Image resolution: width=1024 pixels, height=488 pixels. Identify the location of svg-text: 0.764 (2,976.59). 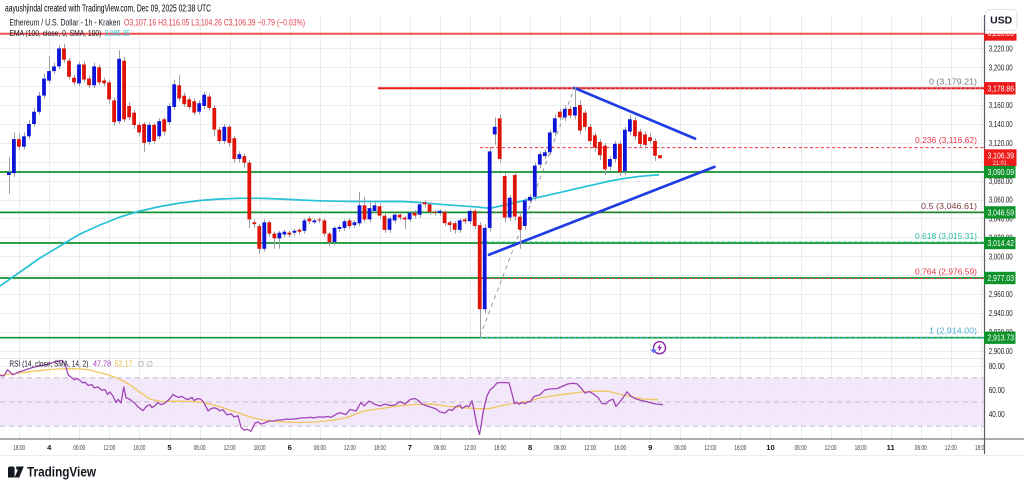
(946, 271).